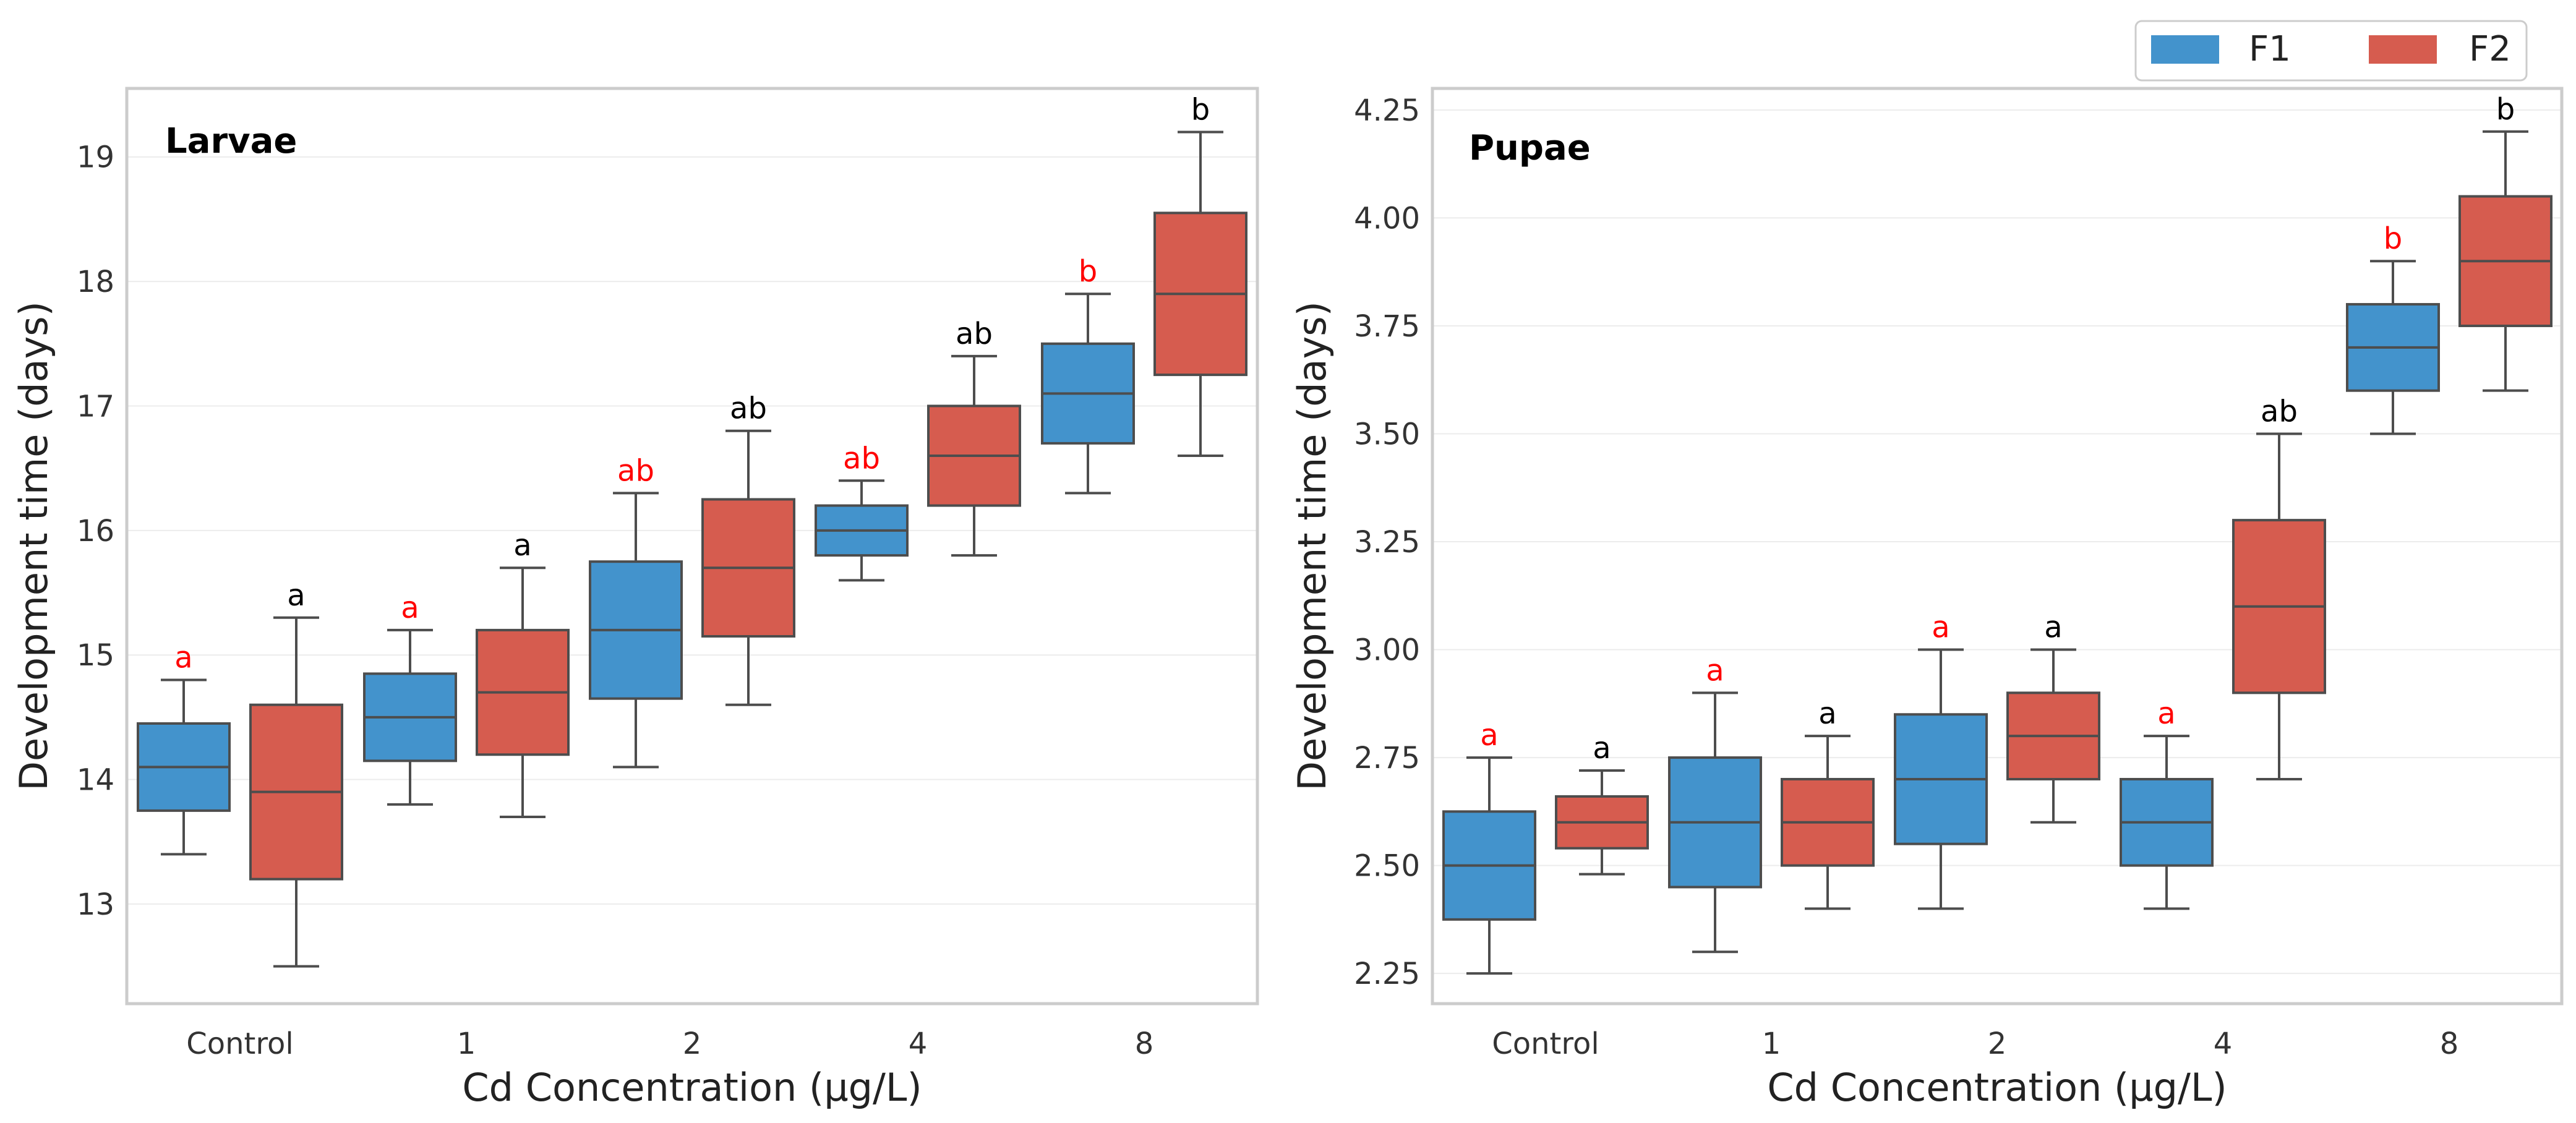 The height and width of the screenshot is (1123, 2576). I want to click on pupae-y-tick-label: 4.00, so click(1387, 218).